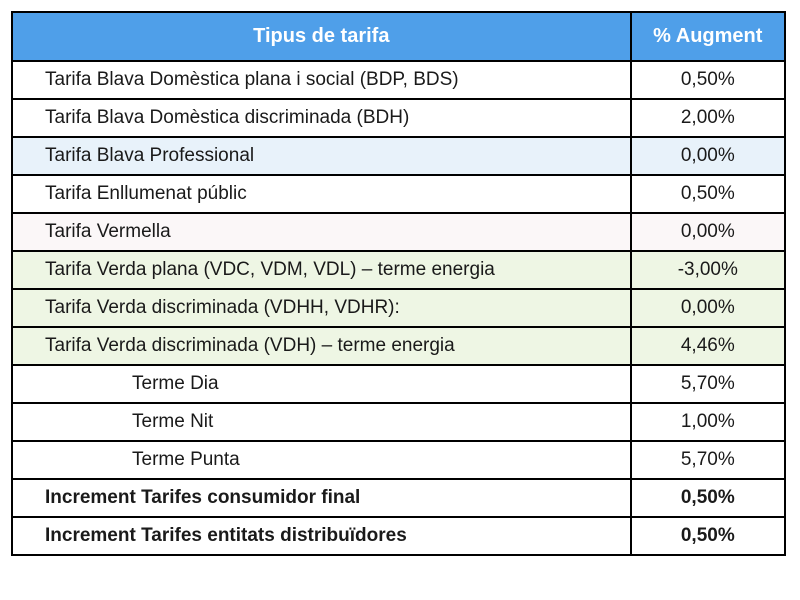 Image resolution: width=800 pixels, height=600 pixels. I want to click on tariff-type-cell: Terme Punta, so click(321, 460).